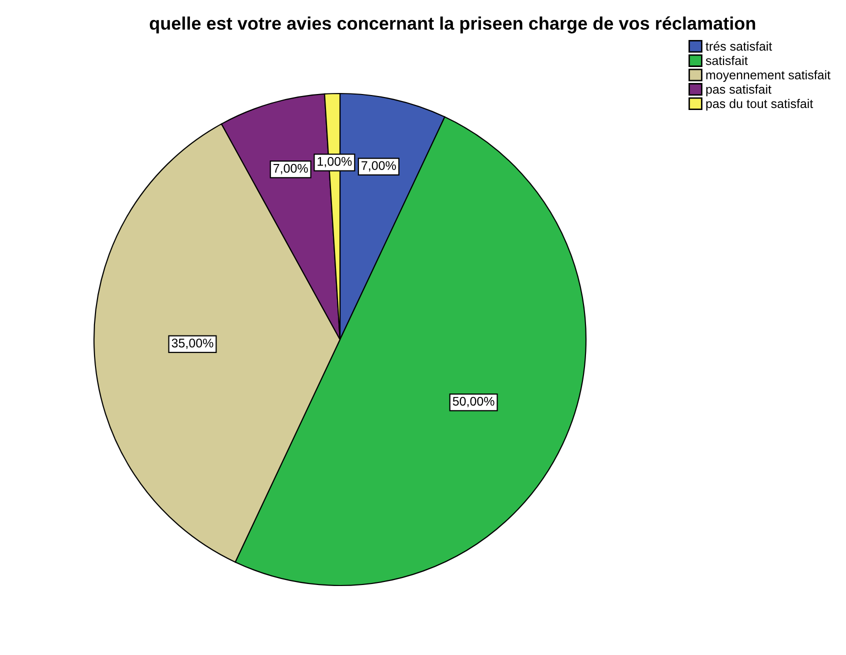  I want to click on legend-label: satisfait, so click(727, 61).